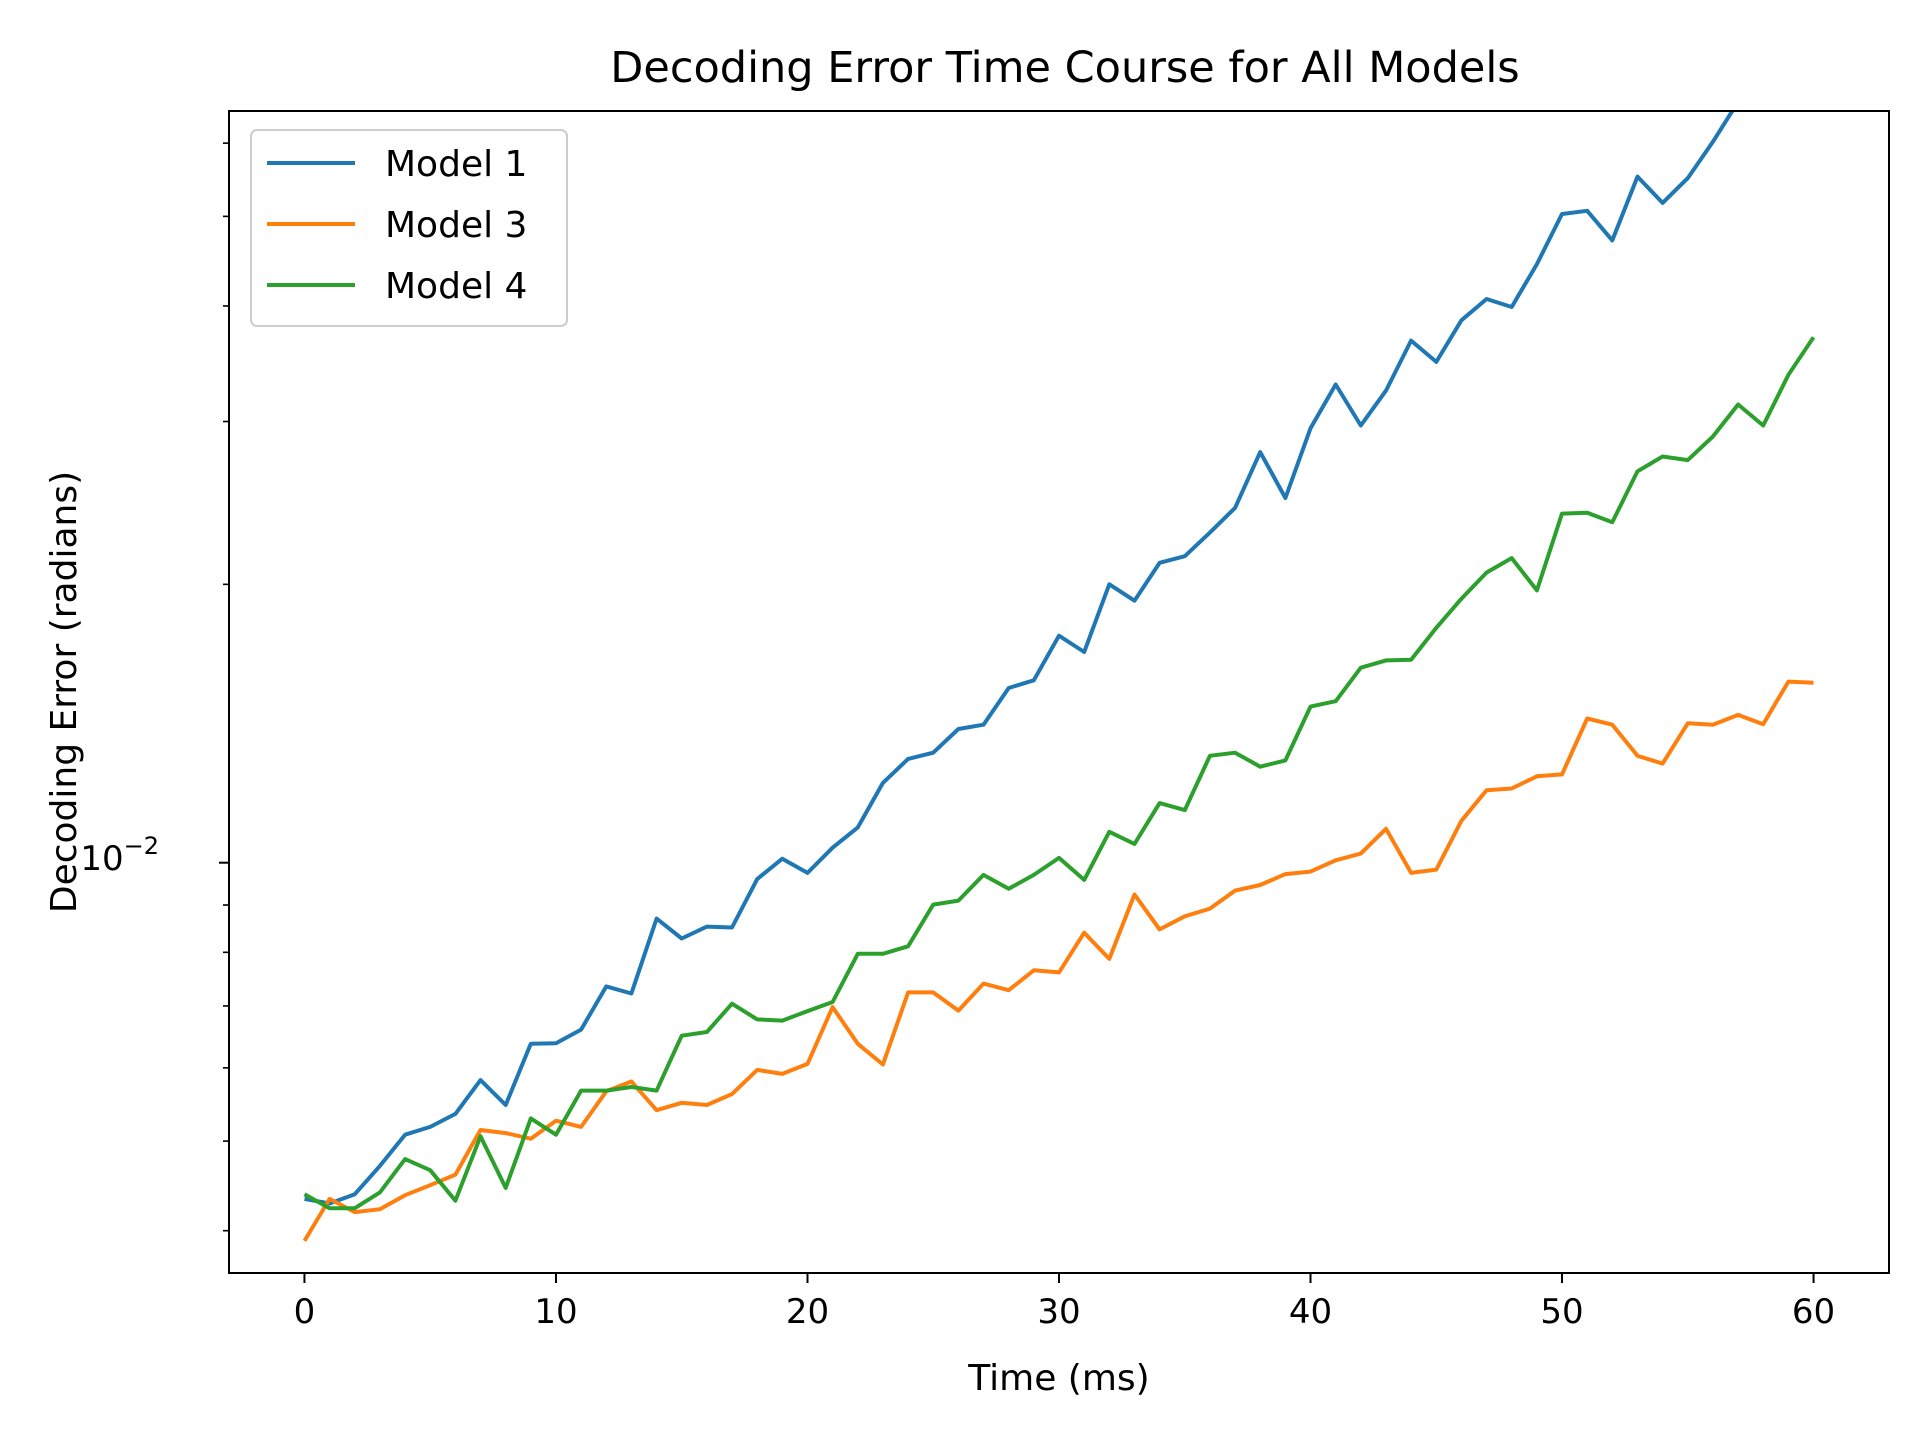 The image size is (1920, 1440). Describe the element at coordinates (1058, 1312) in the screenshot. I see `x-tick-label: 30` at that location.